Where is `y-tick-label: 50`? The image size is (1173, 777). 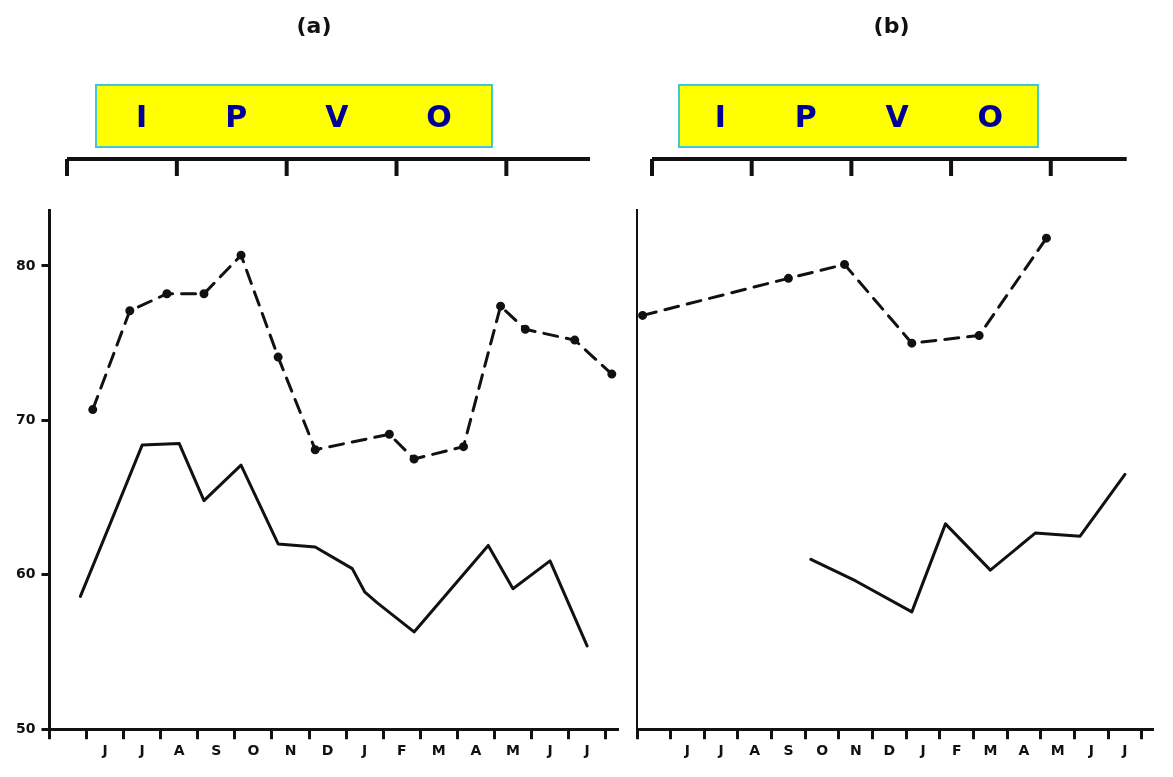 y-tick-label: 50 is located at coordinates (26, 727).